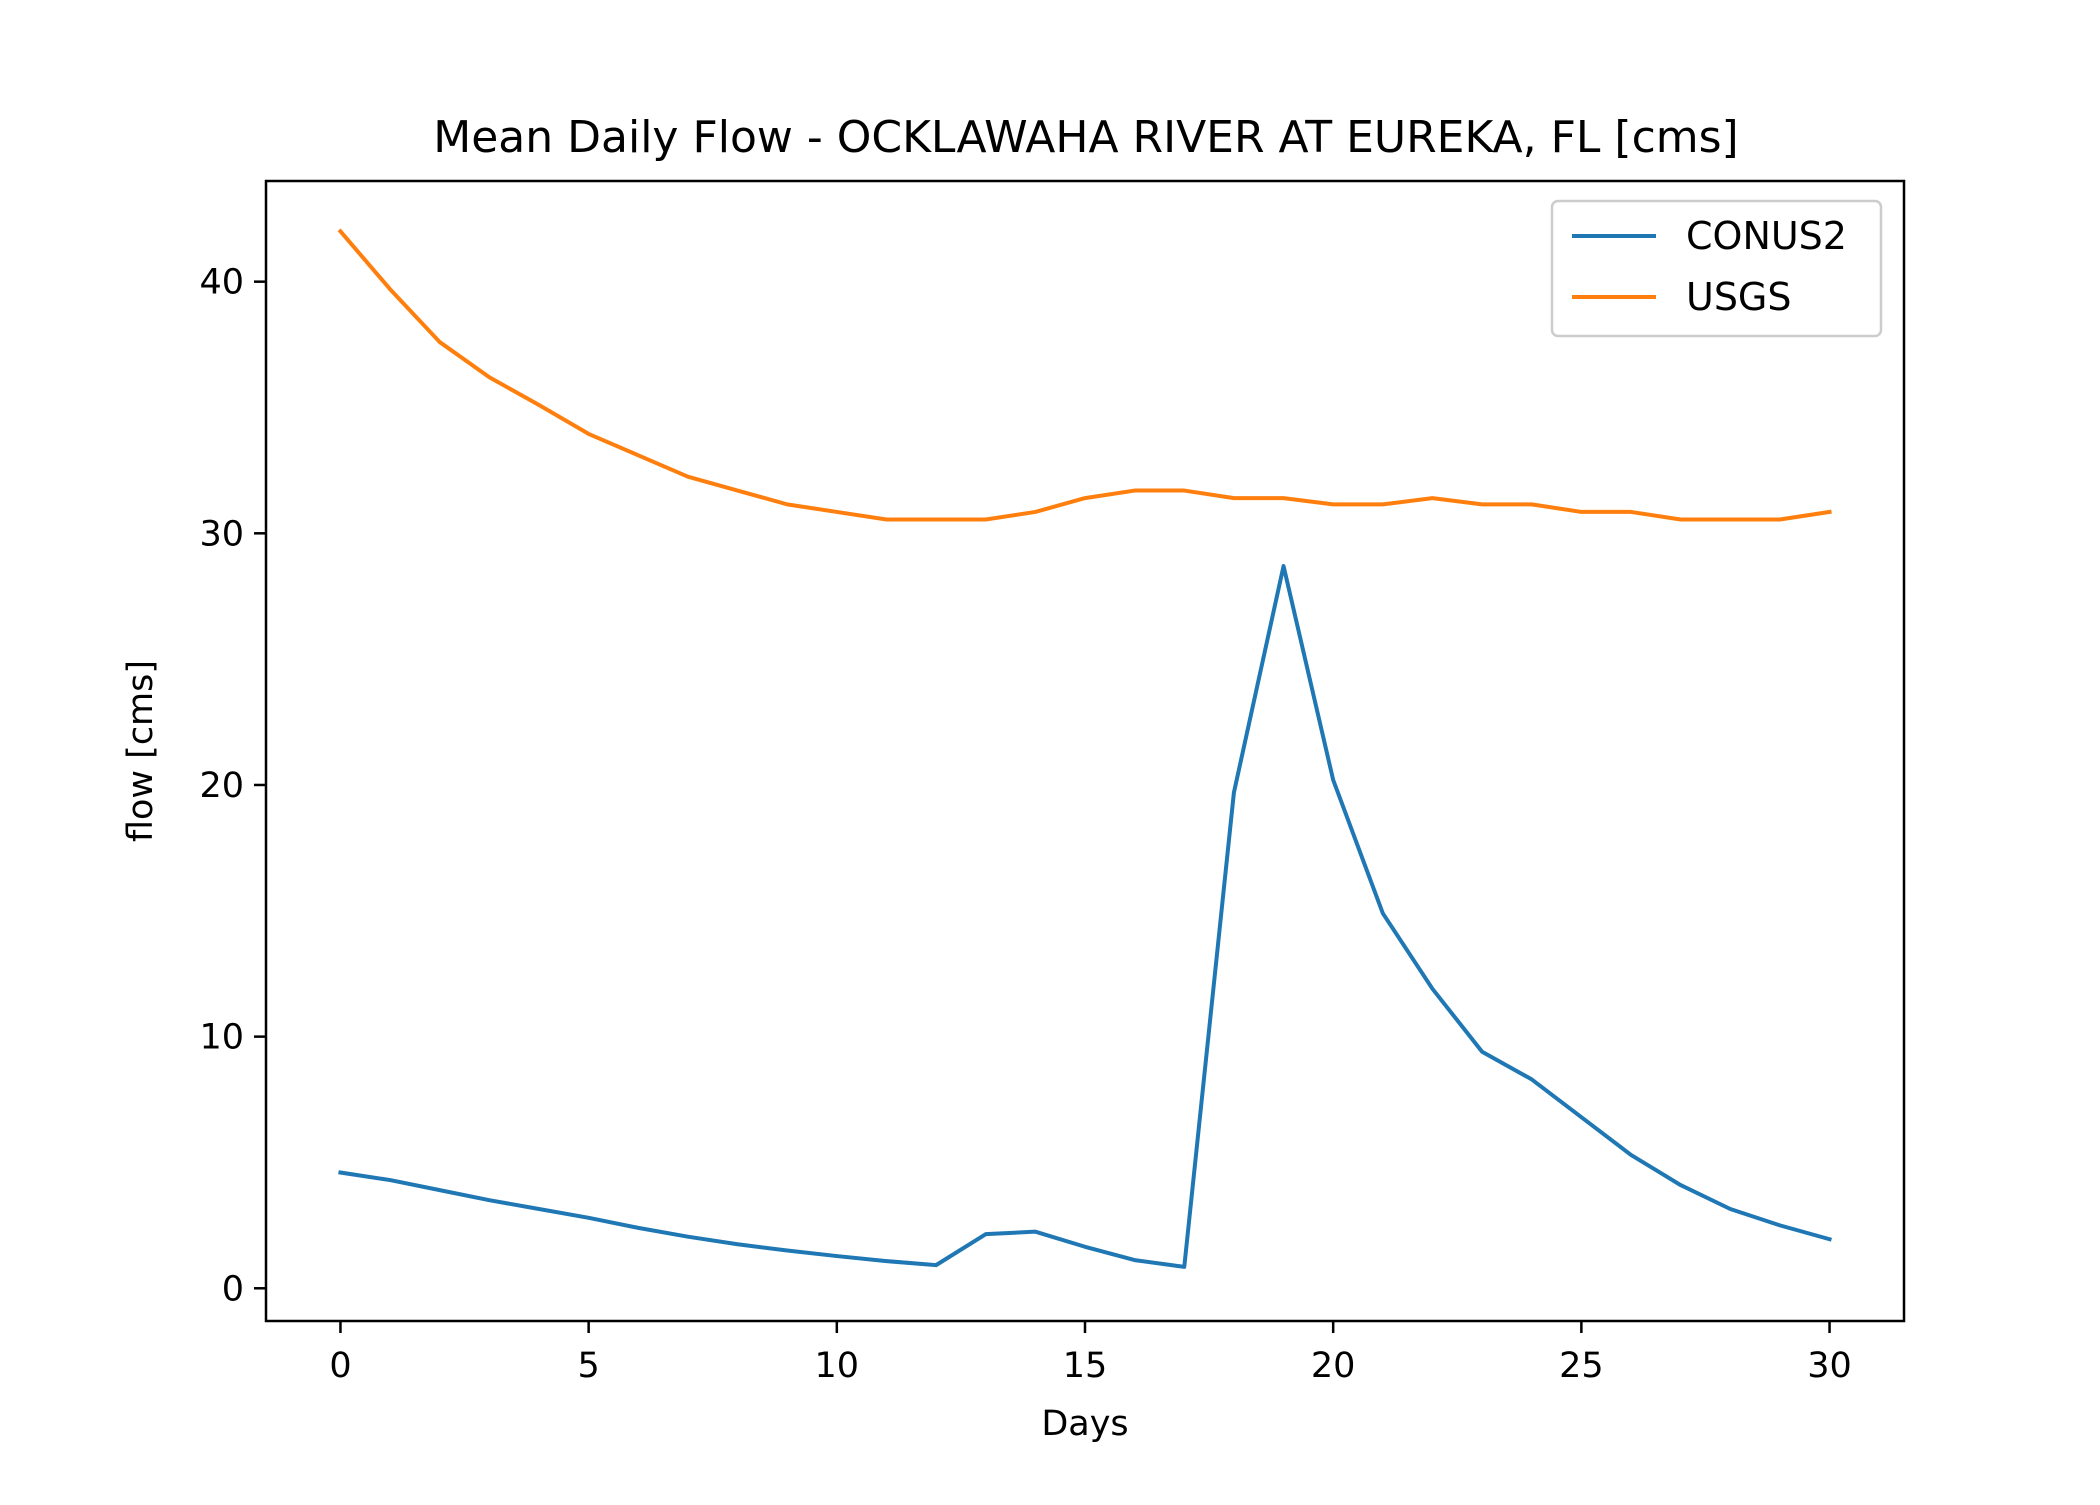 The width and height of the screenshot is (2100, 1505). What do you see at coordinates (837, 1366) in the screenshot?
I see `x-tick-label: 10` at bounding box center [837, 1366].